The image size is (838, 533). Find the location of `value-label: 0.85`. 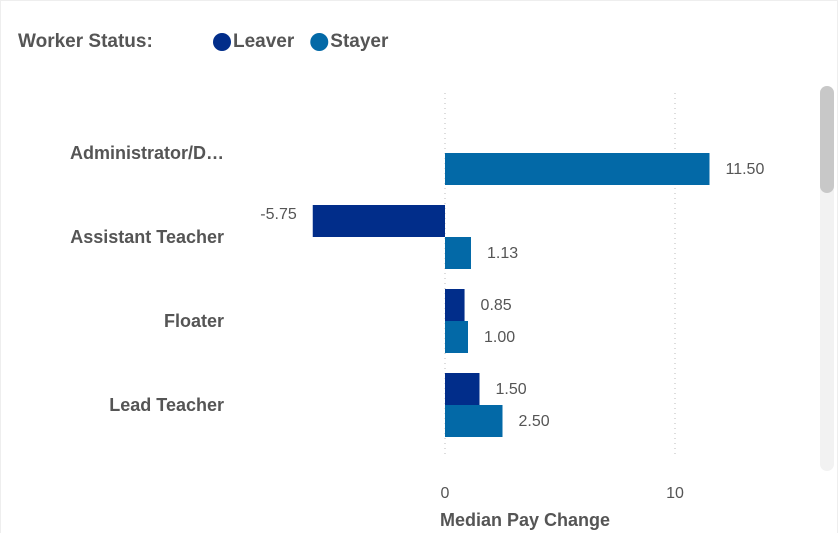

value-label: 0.85 is located at coordinates (496, 305).